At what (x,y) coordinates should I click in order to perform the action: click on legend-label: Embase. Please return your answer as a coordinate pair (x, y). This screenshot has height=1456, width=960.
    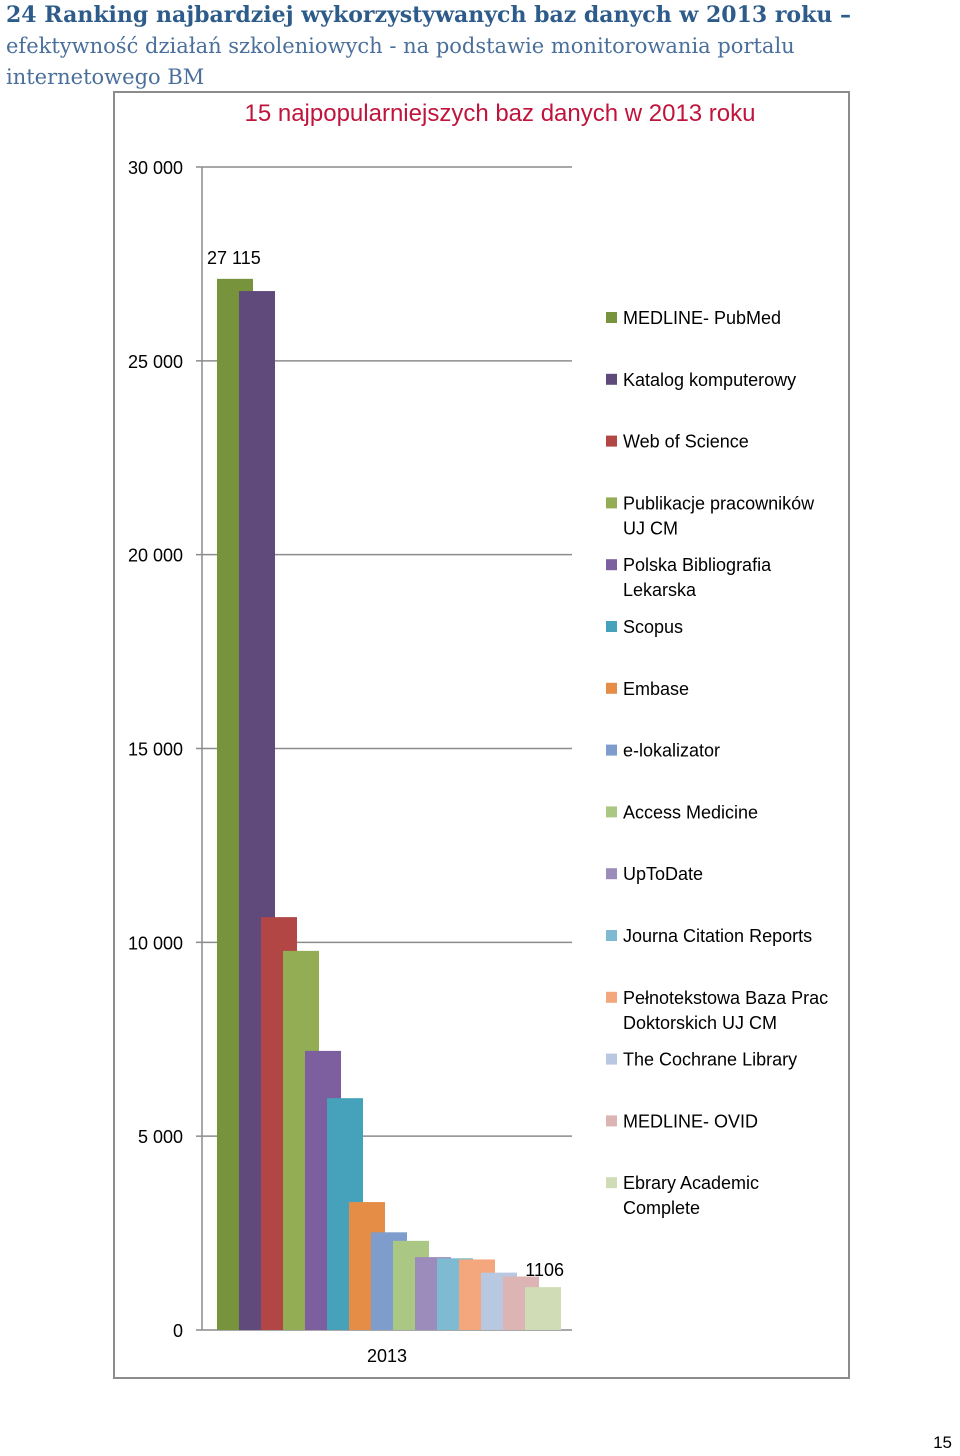
    Looking at the image, I should click on (656, 689).